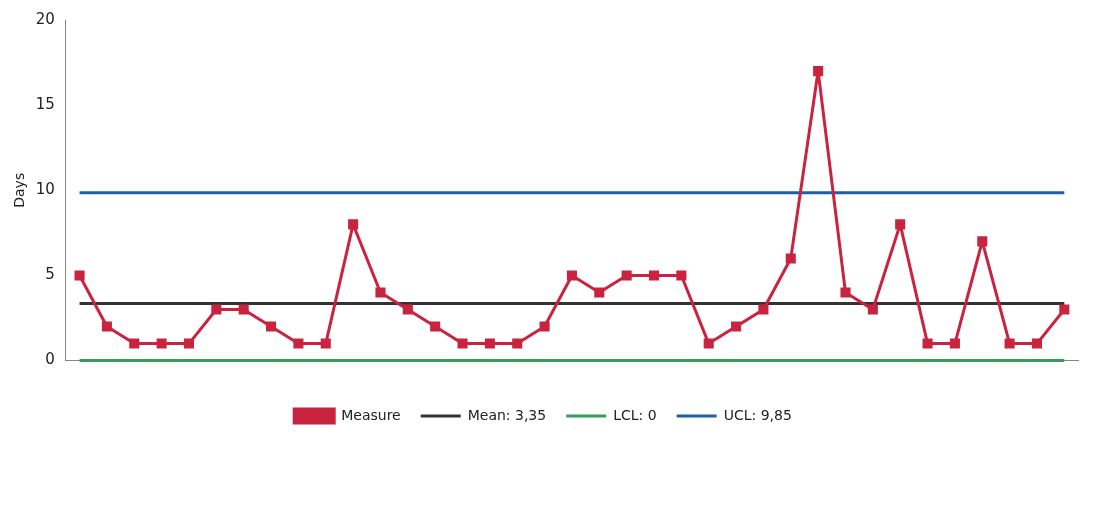 Image resolution: width=1097 pixels, height=523 pixels. I want to click on y-tick-label: 15, so click(45, 104).